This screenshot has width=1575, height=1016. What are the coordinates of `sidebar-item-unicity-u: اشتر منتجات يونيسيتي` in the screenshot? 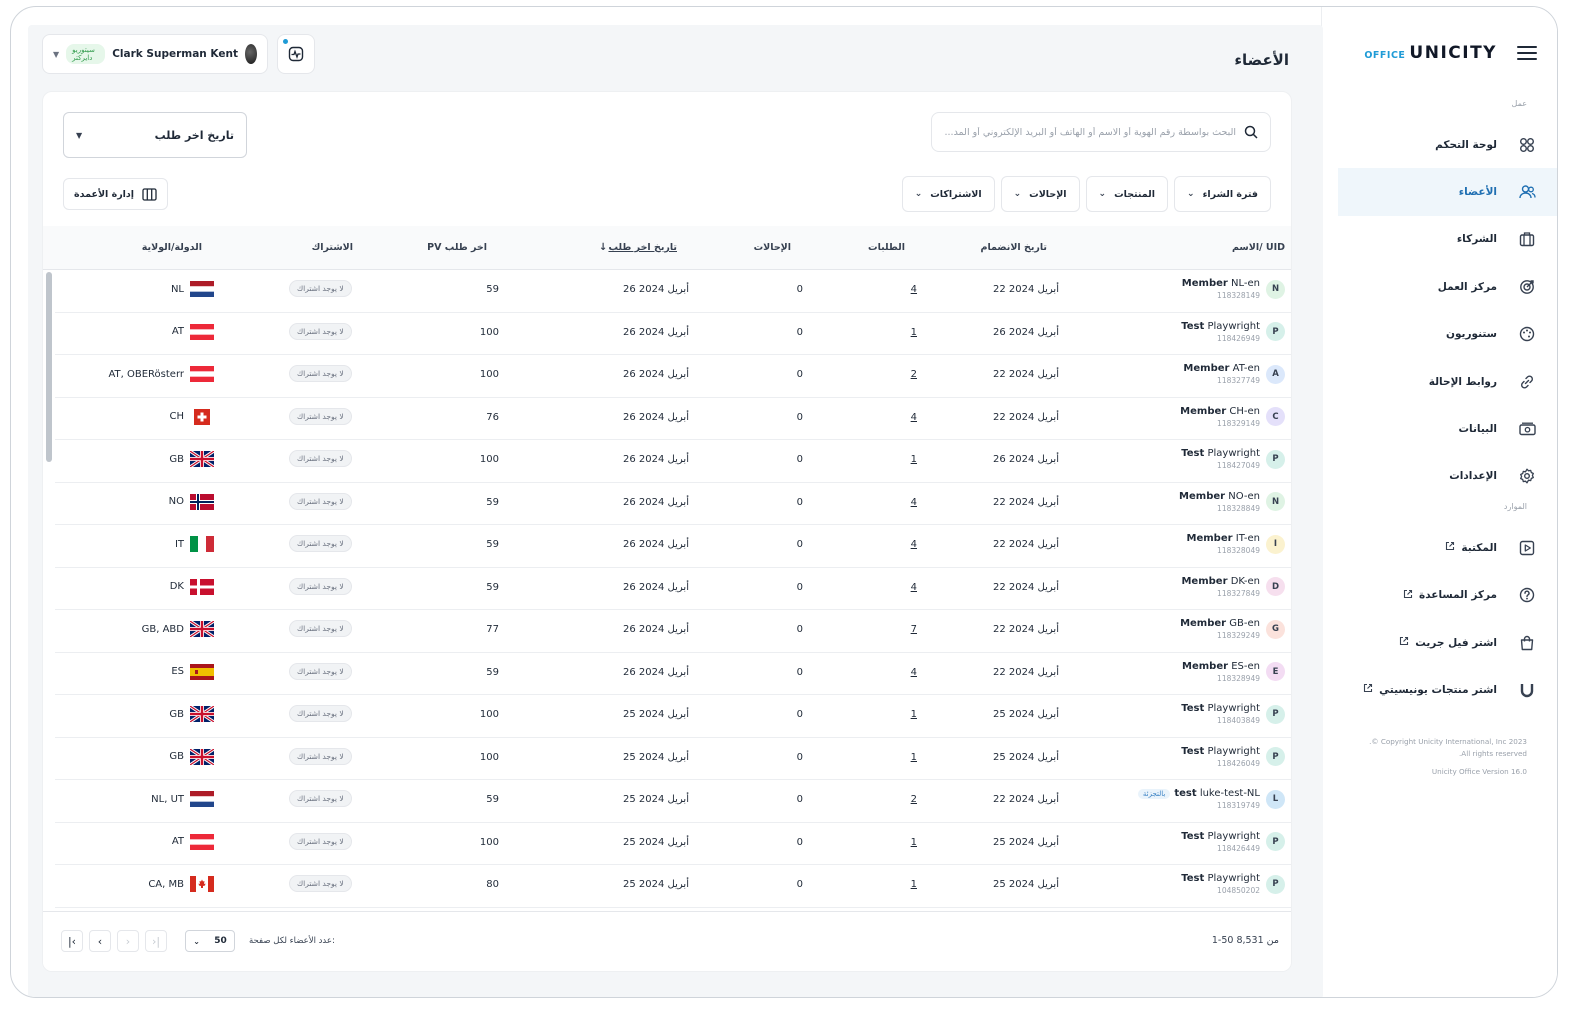 It's located at (1439, 689).